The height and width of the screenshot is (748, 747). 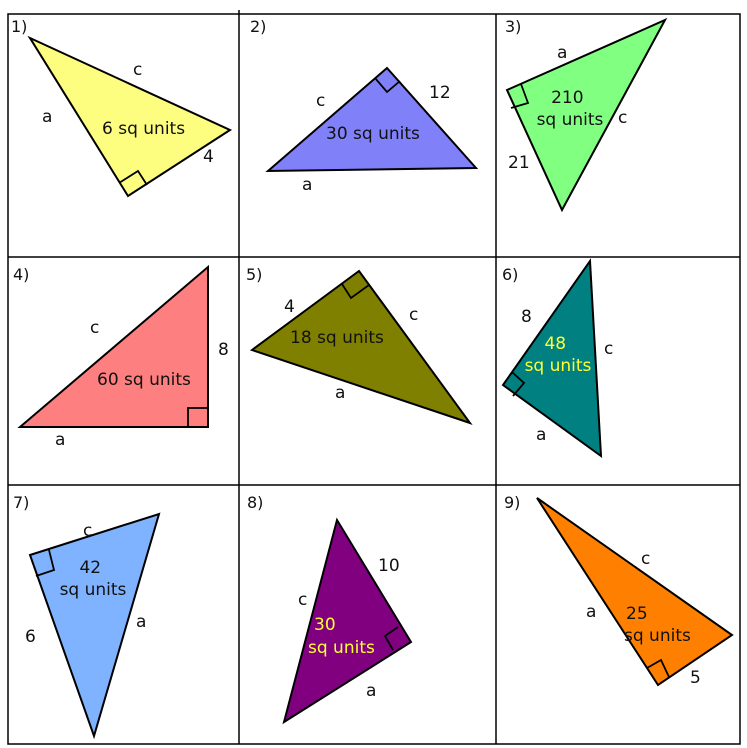 What do you see at coordinates (657, 625) in the screenshot?
I see `area-label: 25 sq units` at bounding box center [657, 625].